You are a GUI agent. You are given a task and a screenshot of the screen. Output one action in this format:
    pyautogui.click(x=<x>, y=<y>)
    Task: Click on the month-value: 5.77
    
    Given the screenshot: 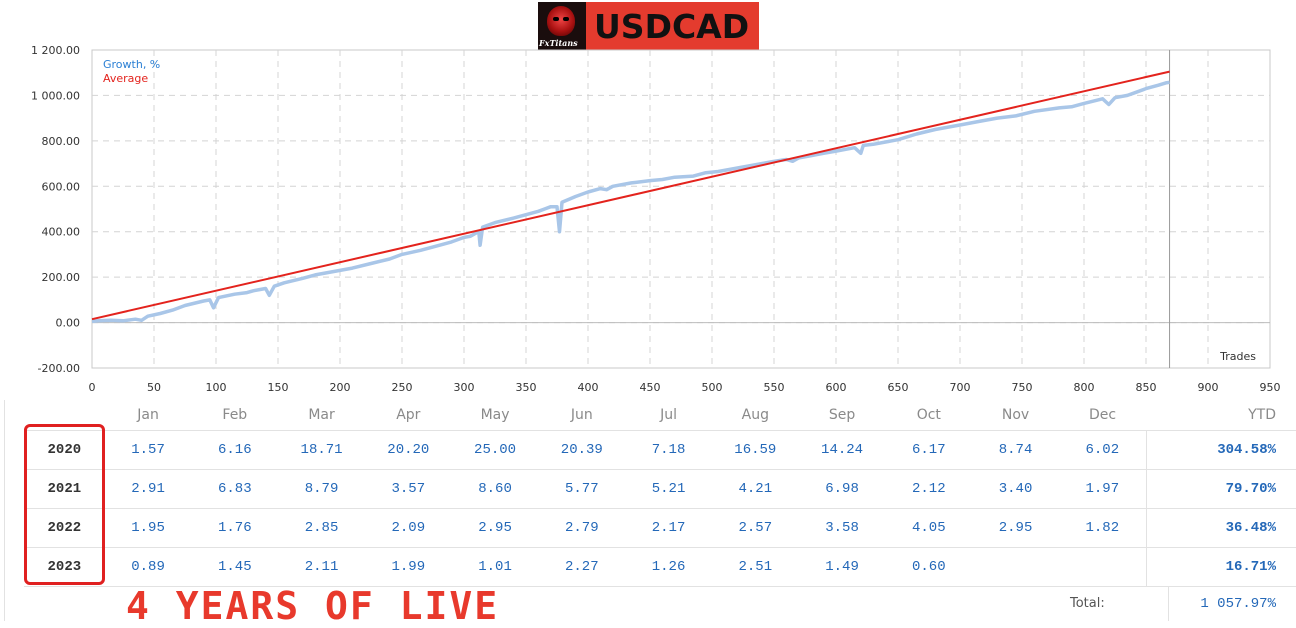 What is the action you would take?
    pyautogui.click(x=582, y=489)
    